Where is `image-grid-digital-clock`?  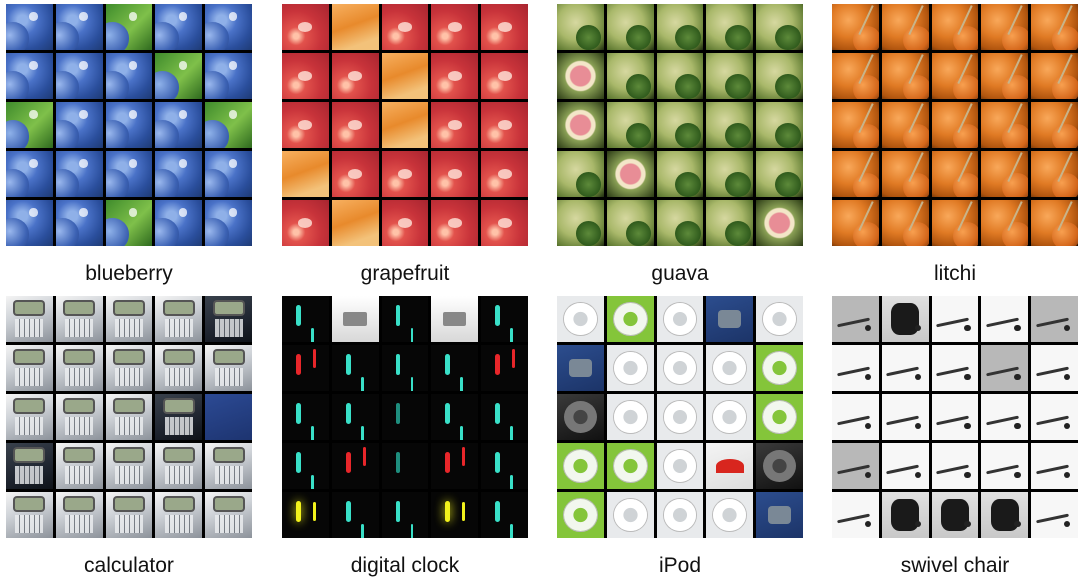
image-grid-digital-clock is located at coordinates (405, 417).